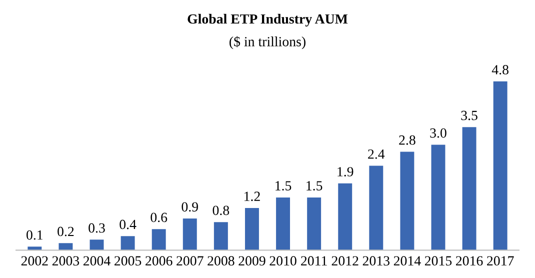 This screenshot has width=535, height=278. Describe the element at coordinates (268, 43) in the screenshot. I see `chart-subtitle: ($ in trillions)` at that location.